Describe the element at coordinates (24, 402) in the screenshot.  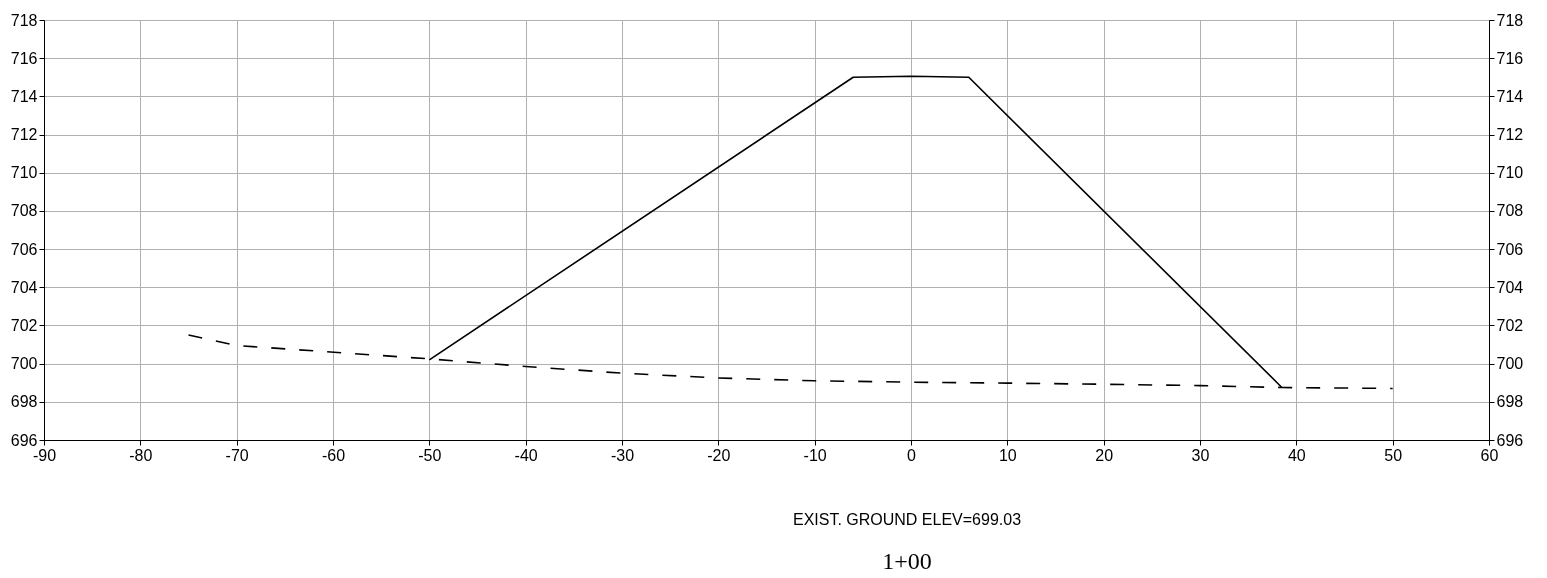
I see `y-tick-label: 698` at that location.